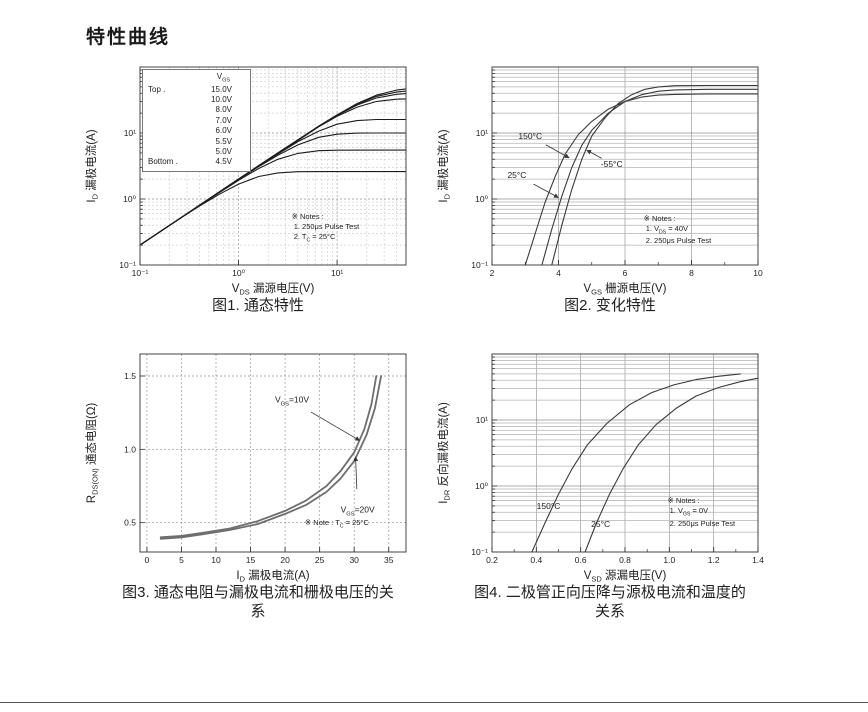 The width and height of the screenshot is (868, 712). I want to click on svg-text: IDR 反向漏极电流(A), so click(444, 453).